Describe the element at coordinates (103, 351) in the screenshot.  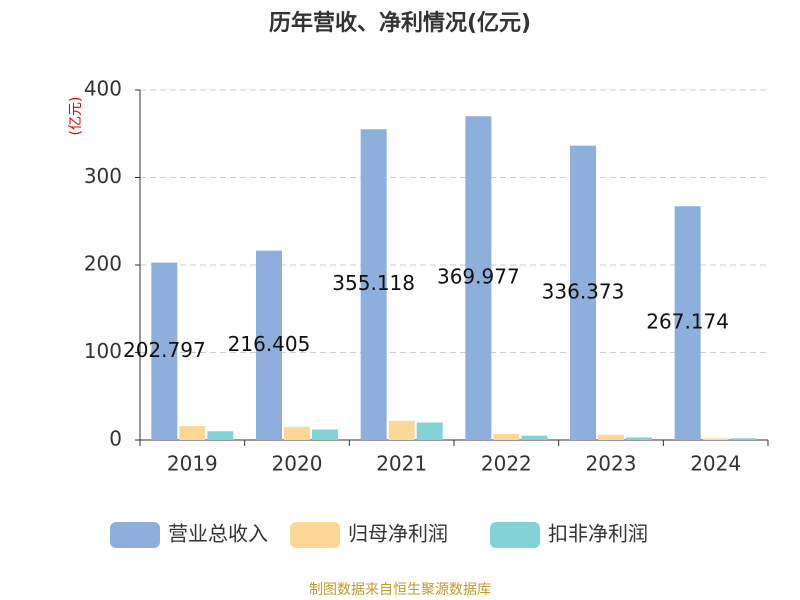
I see `y-tick-label: 100` at that location.